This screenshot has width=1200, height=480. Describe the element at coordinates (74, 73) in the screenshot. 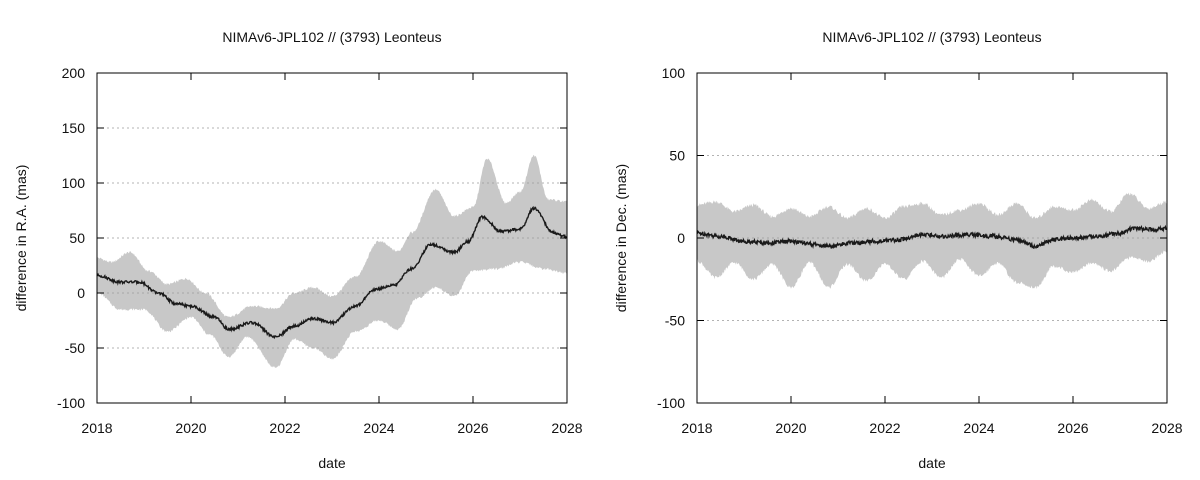

I see `y-tick-label: 200` at that location.